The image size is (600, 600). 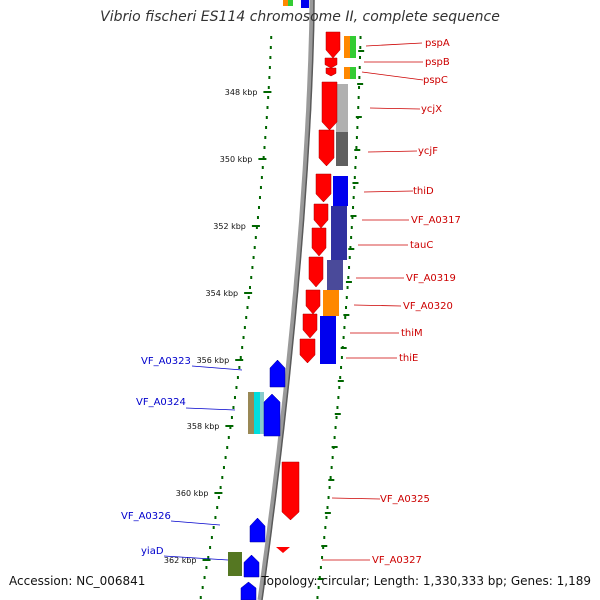 I want to click on gene-label-yiad: yiaD, so click(x=152, y=551).